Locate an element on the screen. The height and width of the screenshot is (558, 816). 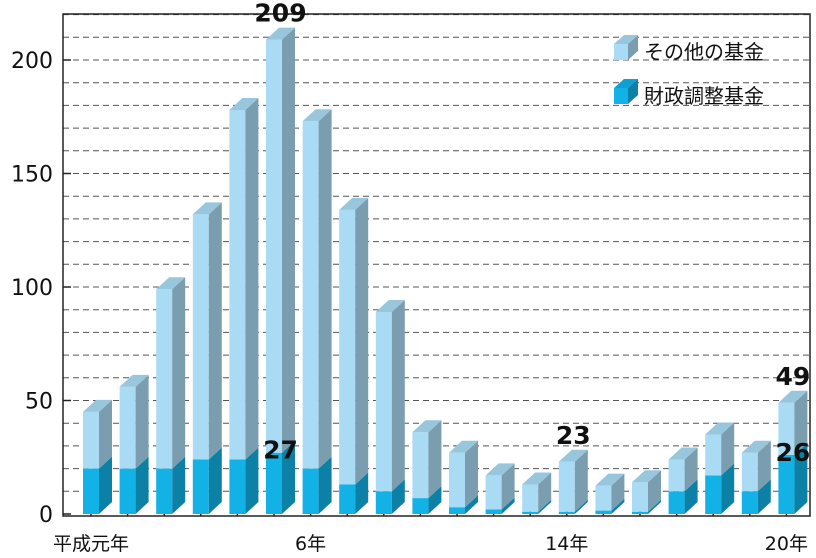
y-tick-label: 100 is located at coordinates (32, 288).